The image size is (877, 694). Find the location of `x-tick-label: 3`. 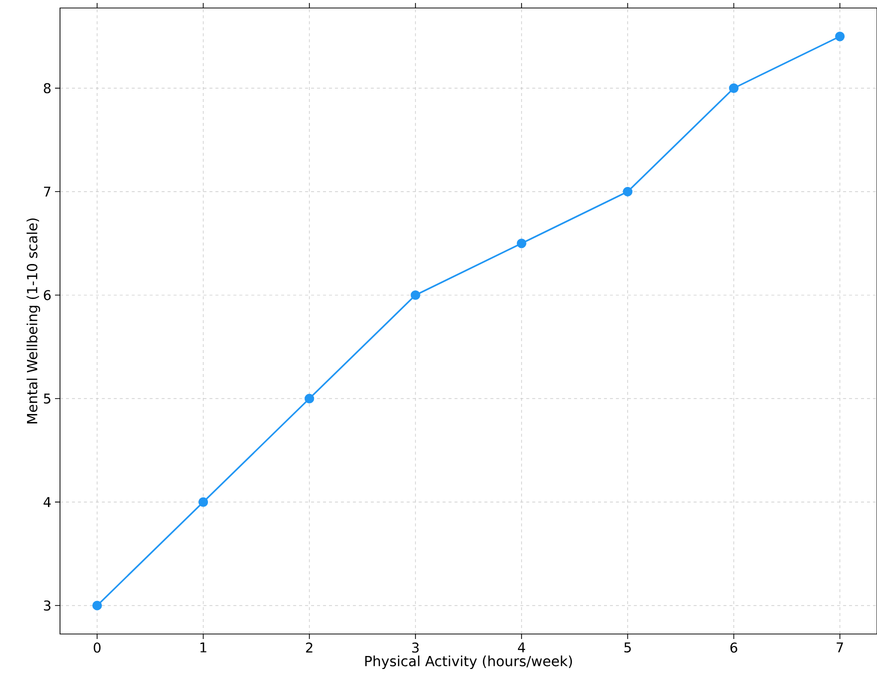

x-tick-label: 3 is located at coordinates (415, 647).